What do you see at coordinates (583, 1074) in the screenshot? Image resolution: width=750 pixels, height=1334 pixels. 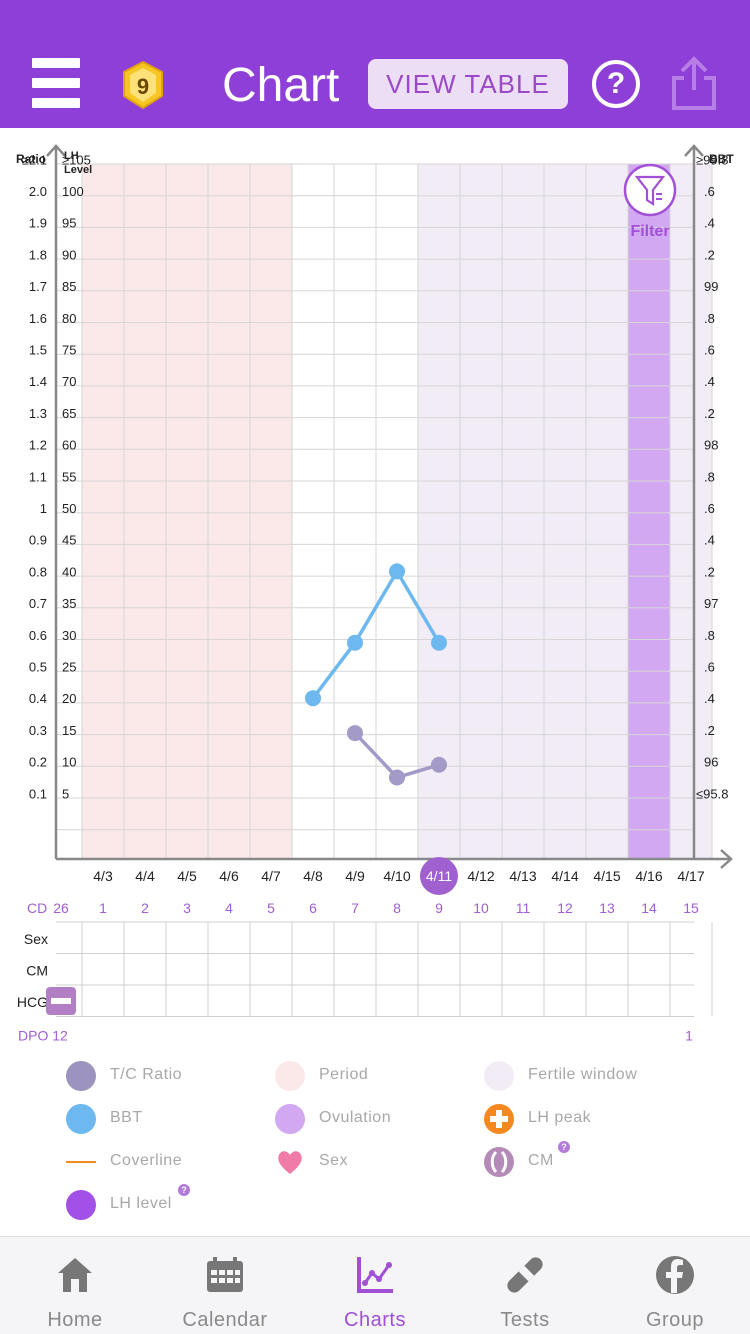 I see `legend-label: Fertile window` at bounding box center [583, 1074].